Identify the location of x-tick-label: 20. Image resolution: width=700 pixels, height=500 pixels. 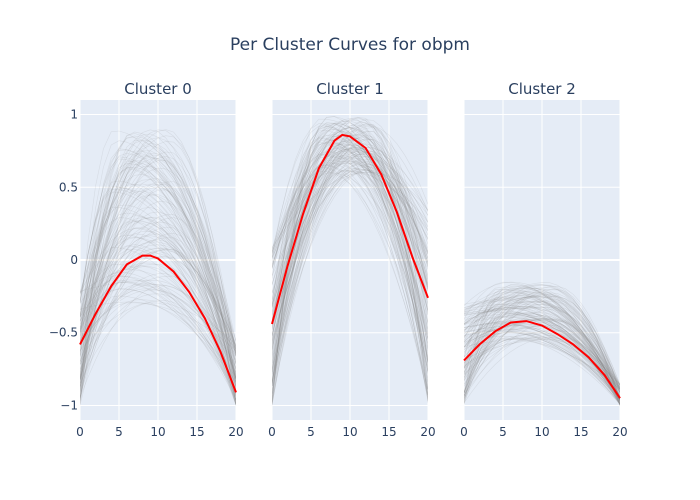
(427, 432).